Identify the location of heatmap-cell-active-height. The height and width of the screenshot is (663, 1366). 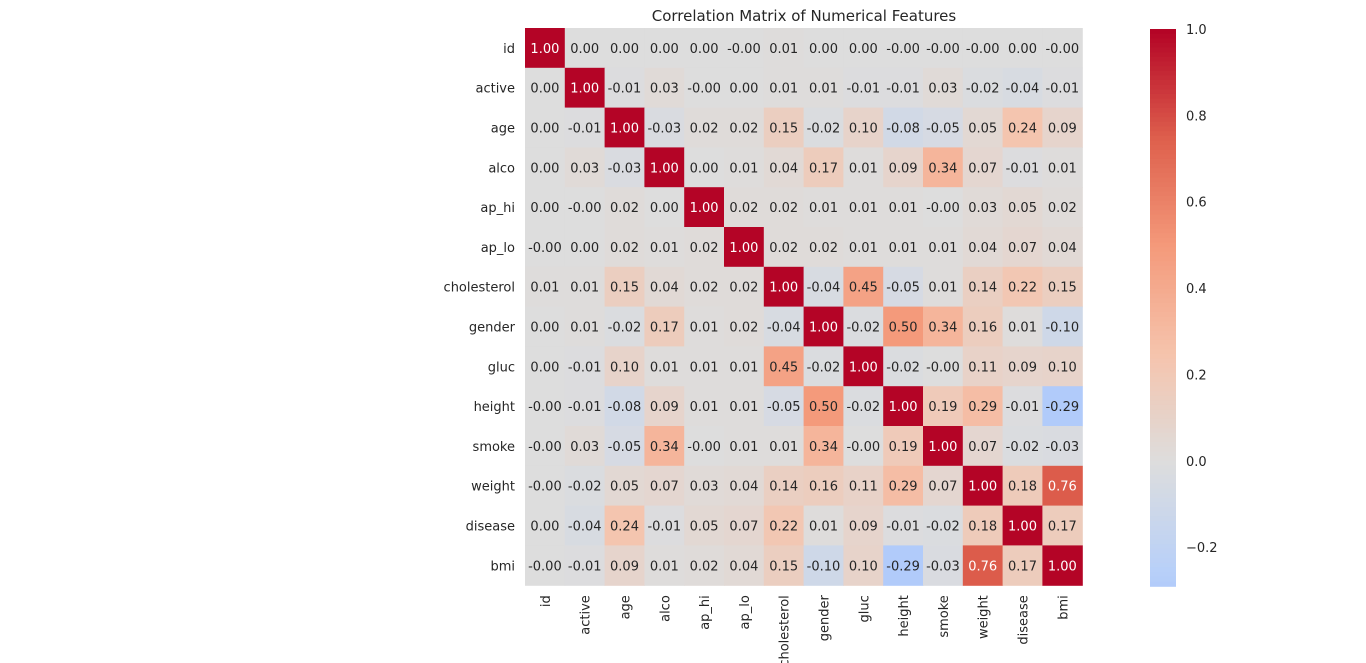
(903, 88).